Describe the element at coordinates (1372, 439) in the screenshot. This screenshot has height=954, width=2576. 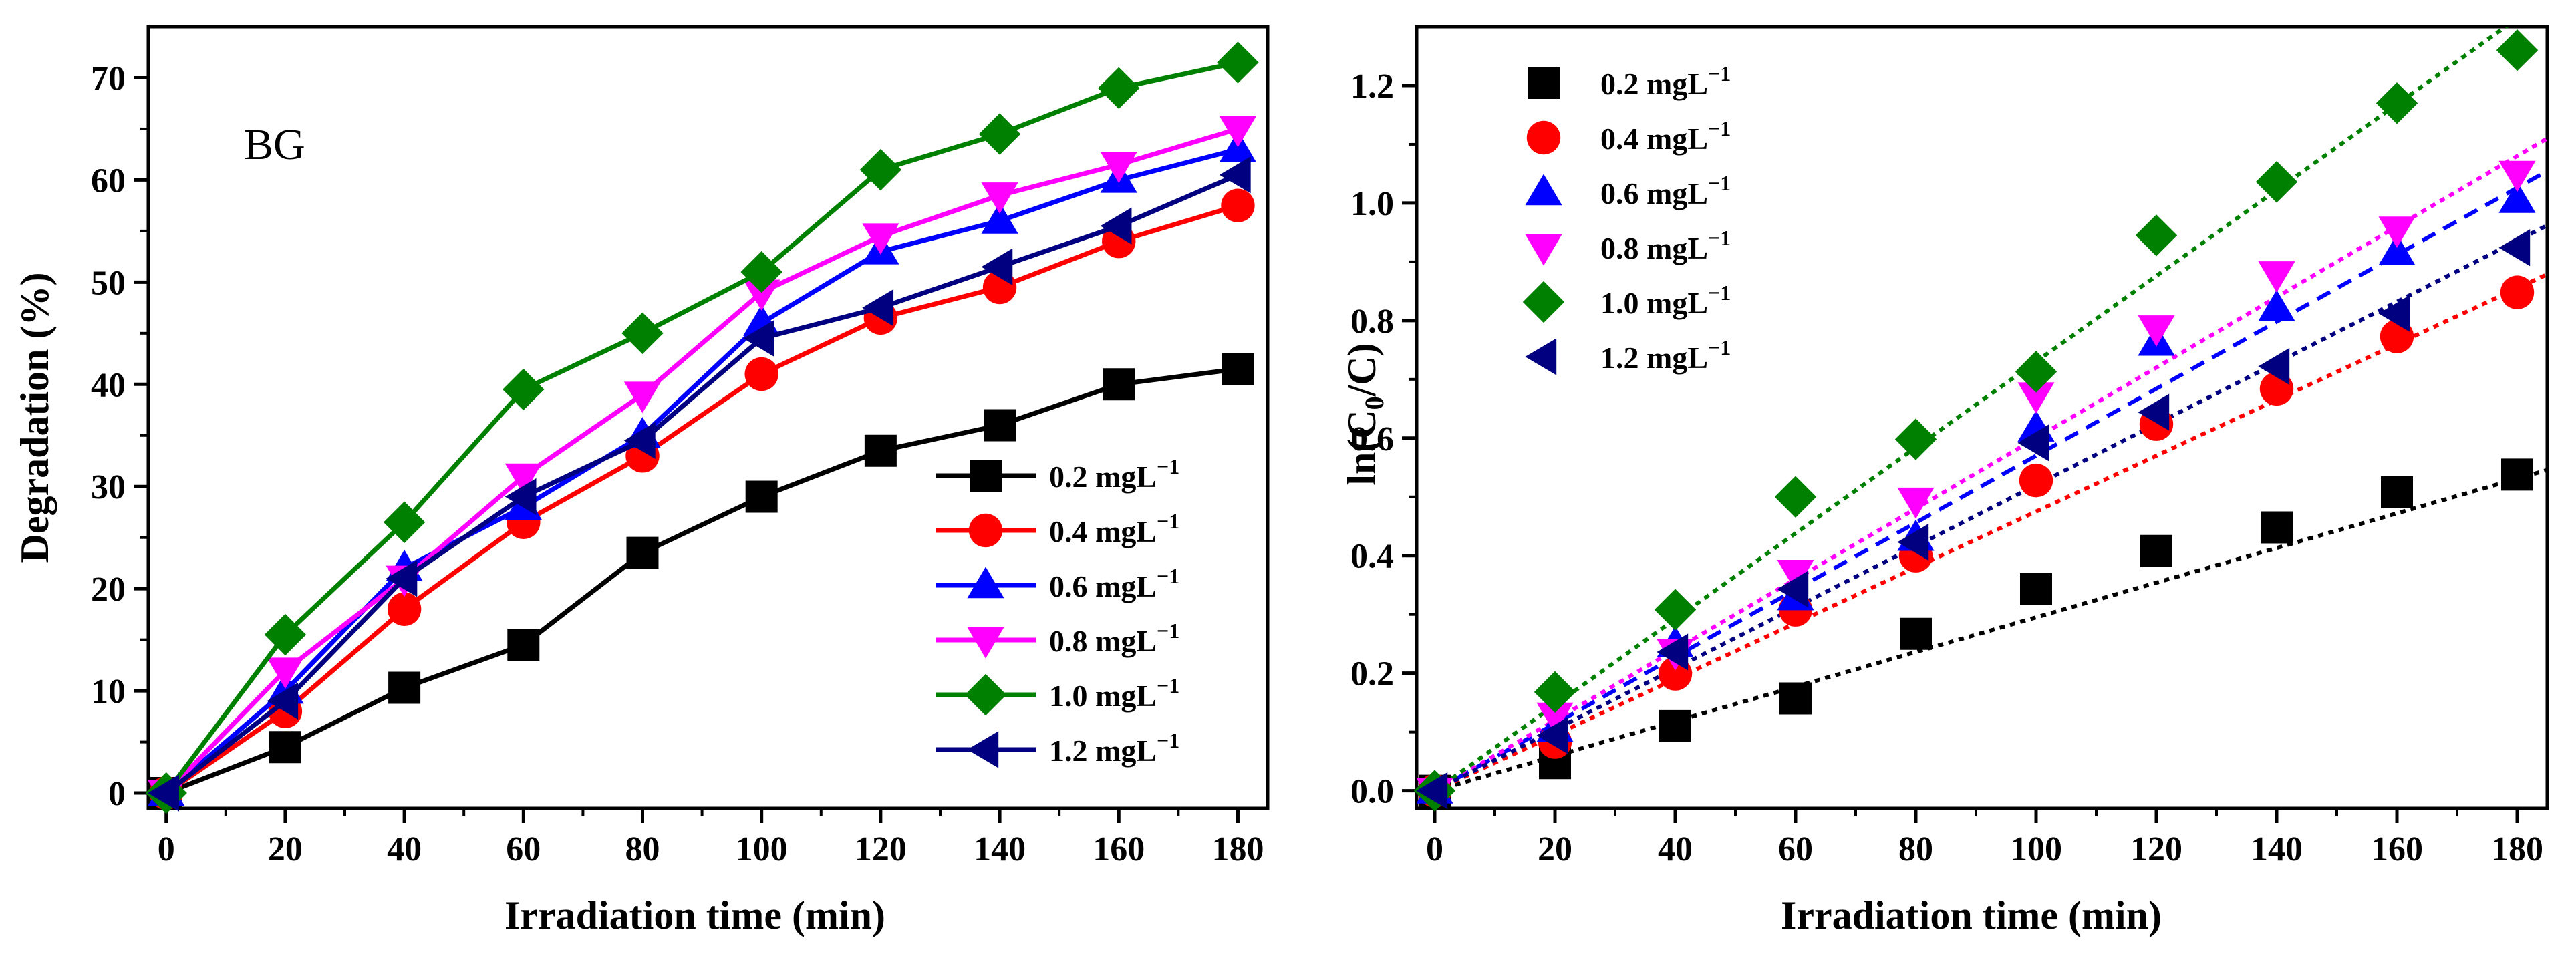
I see `y-tick-label: 0.6` at that location.